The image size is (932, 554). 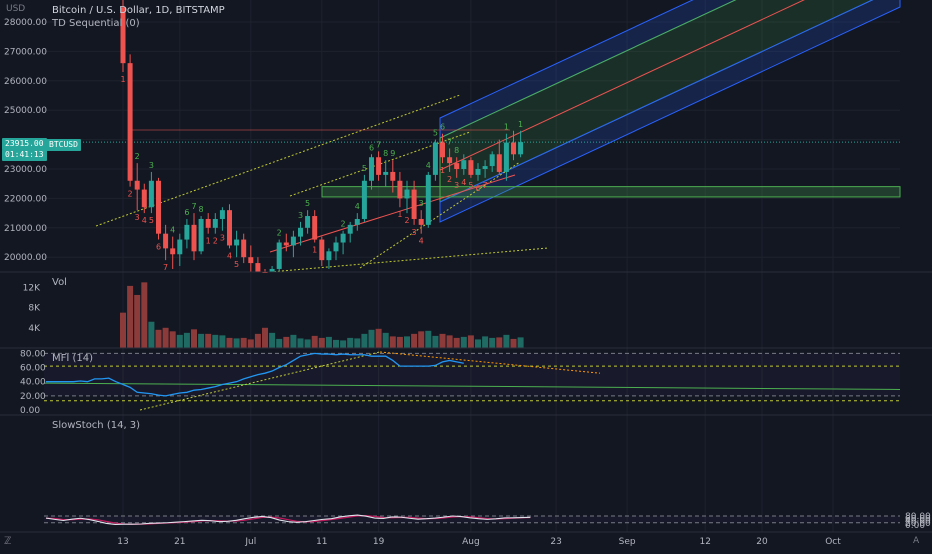 What do you see at coordinates (288, 519) in the screenshot?
I see `stoch-k-line` at bounding box center [288, 519].